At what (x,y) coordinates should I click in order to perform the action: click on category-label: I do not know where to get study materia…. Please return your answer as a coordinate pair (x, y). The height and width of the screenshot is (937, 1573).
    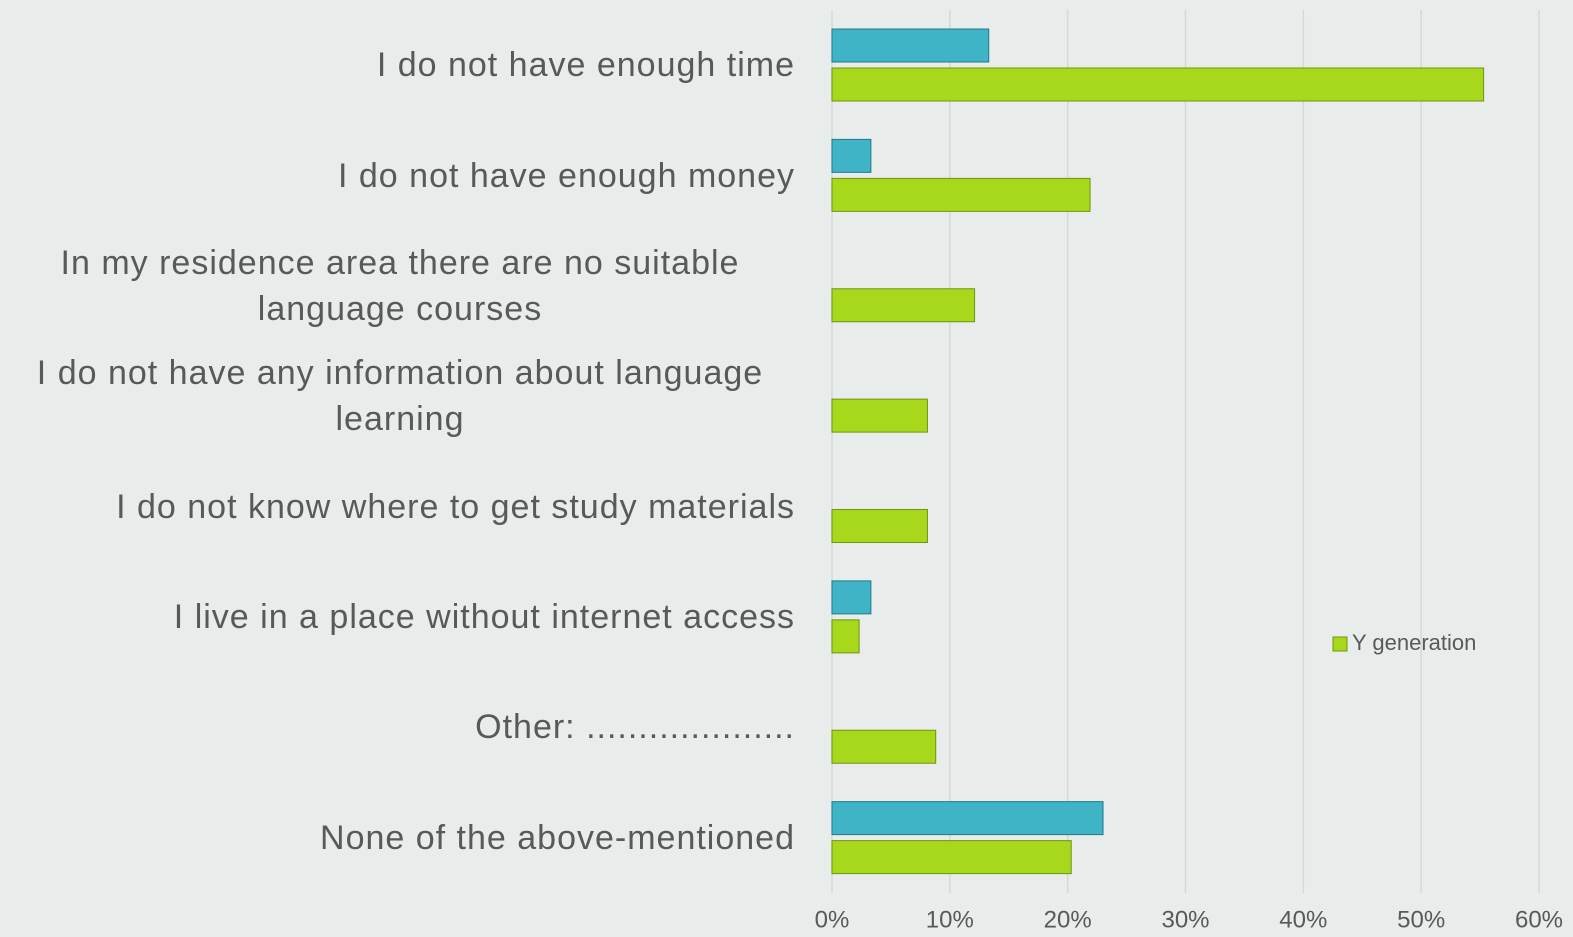
    Looking at the image, I should click on (400, 507).